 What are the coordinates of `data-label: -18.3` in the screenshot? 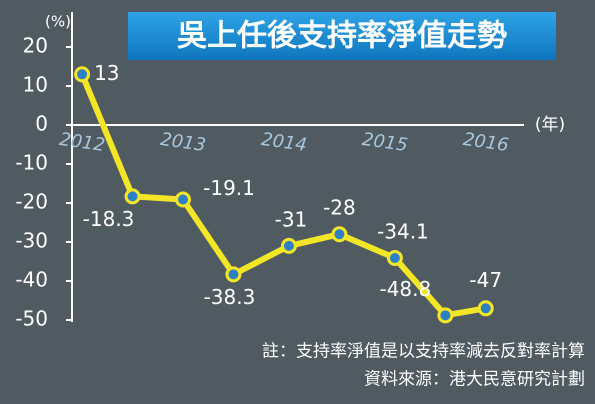 It's located at (109, 219).